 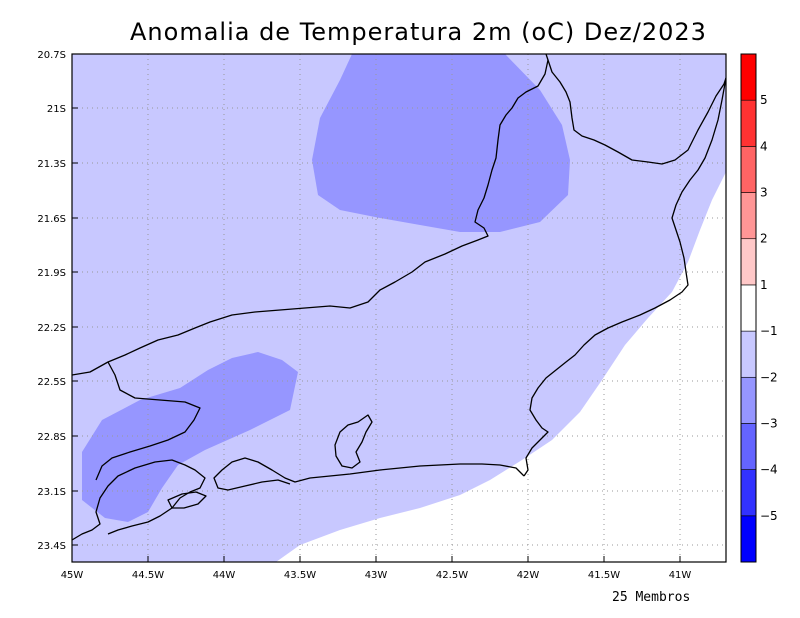 I want to click on colorbar-swatches, so click(x=748, y=308).